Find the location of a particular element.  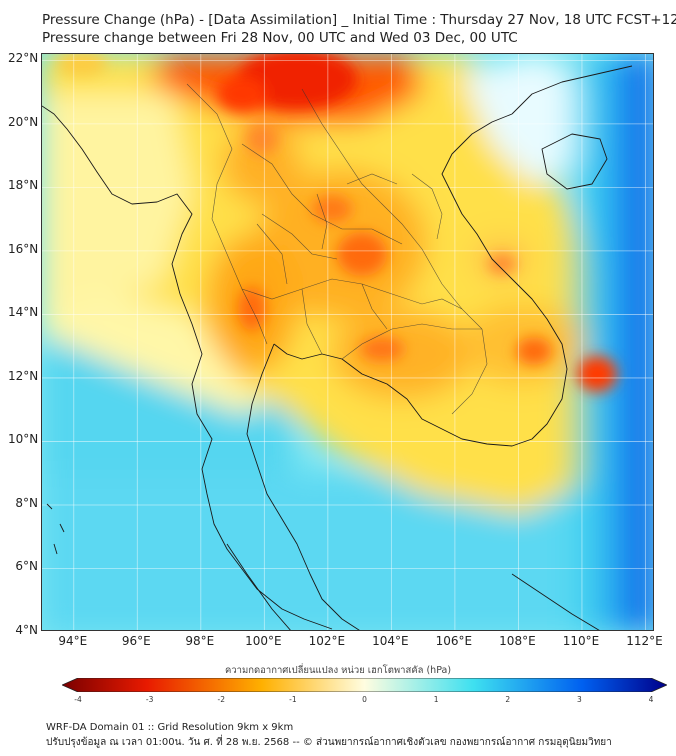

lon-label: 100°E is located at coordinates (263, 641).